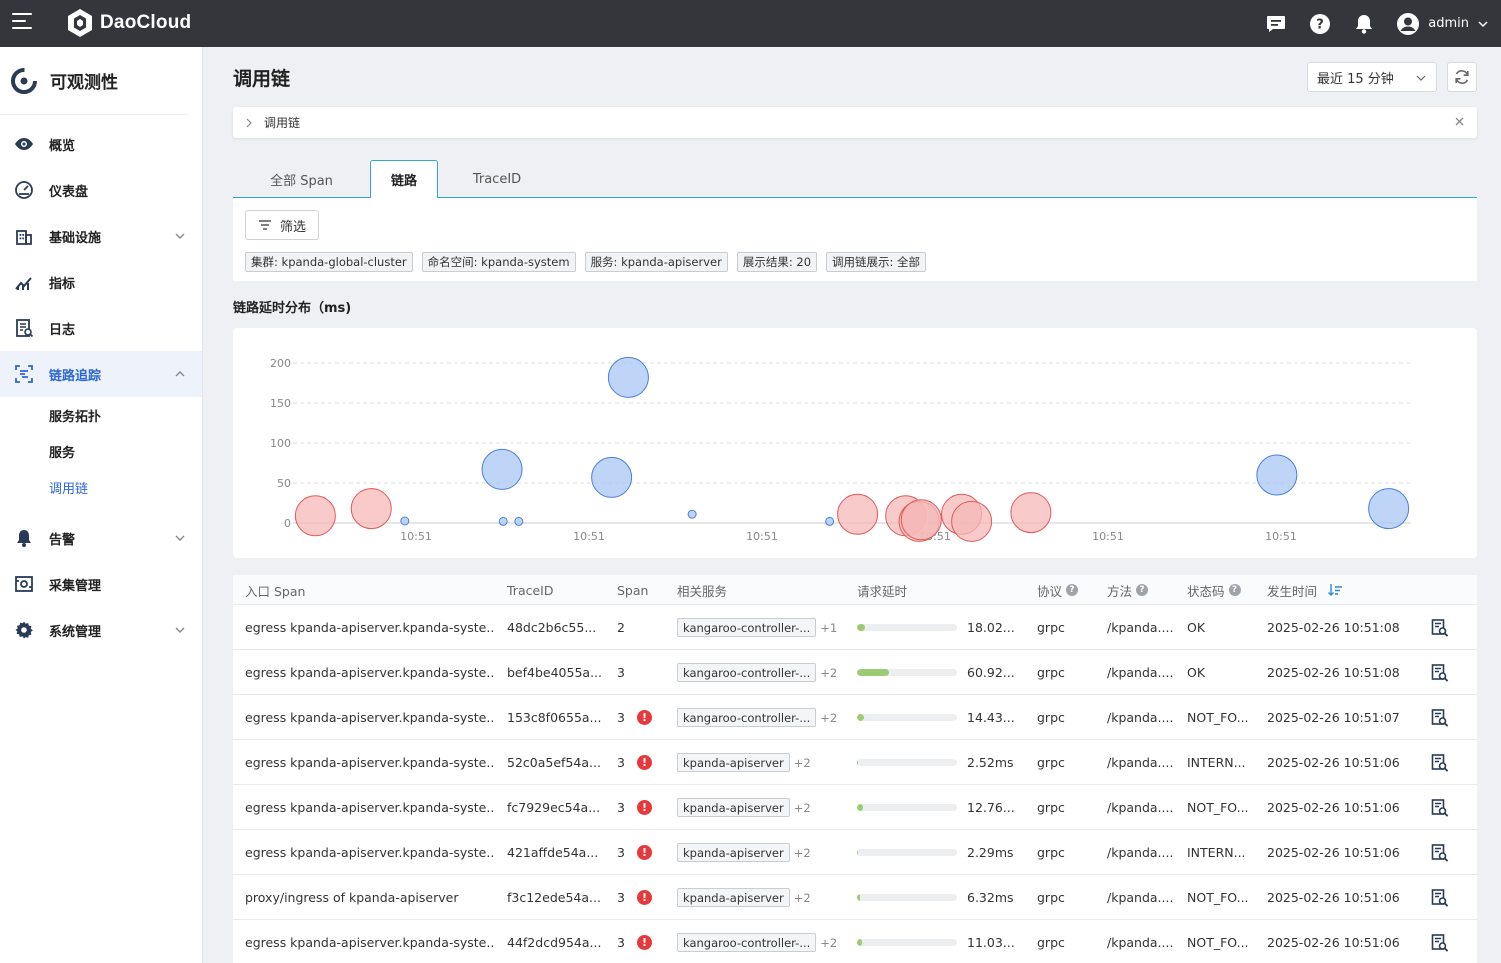 The height and width of the screenshot is (963, 1501). Describe the element at coordinates (69, 489) in the screenshot. I see `sidebar-subitem-traces: 调用链` at that location.